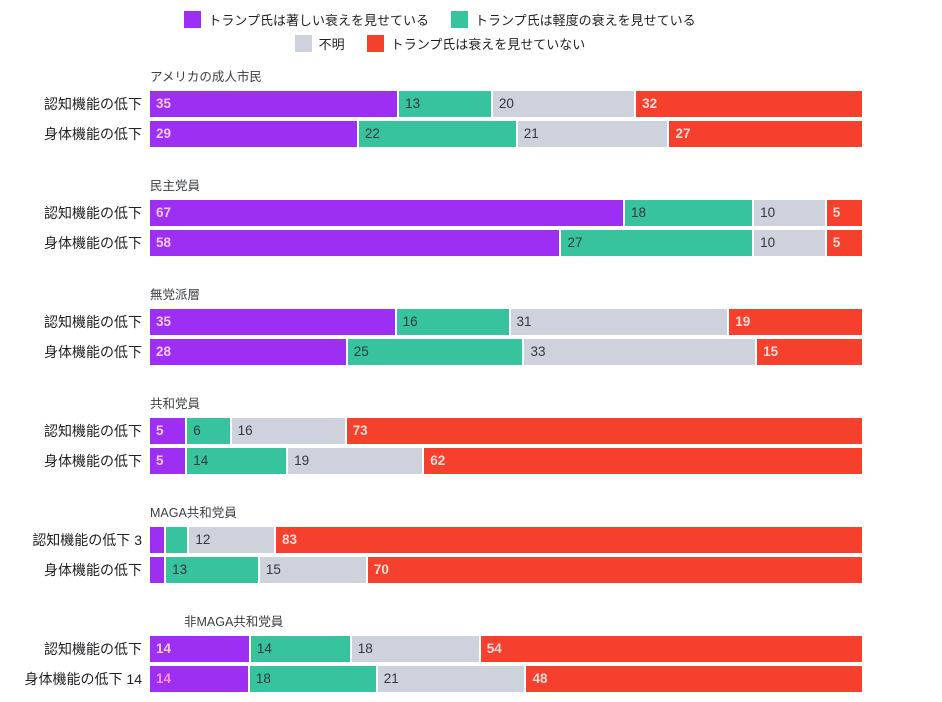 The height and width of the screenshot is (702, 942). What do you see at coordinates (471, 337) in the screenshot?
I see `group-rows: 認知機能の低下 35 16 31 19 身体機能の低下 28 25 33 15` at bounding box center [471, 337].